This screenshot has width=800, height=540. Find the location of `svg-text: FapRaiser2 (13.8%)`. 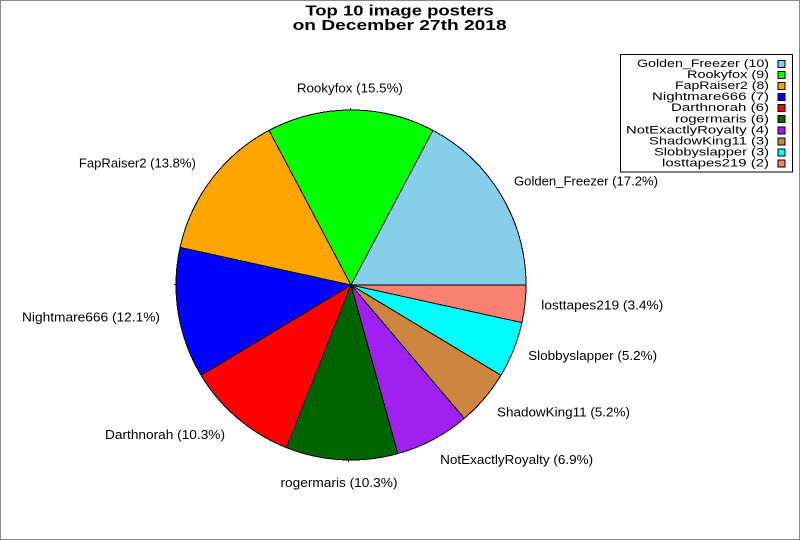

svg-text: FapRaiser2 (13.8%) is located at coordinates (137, 164).